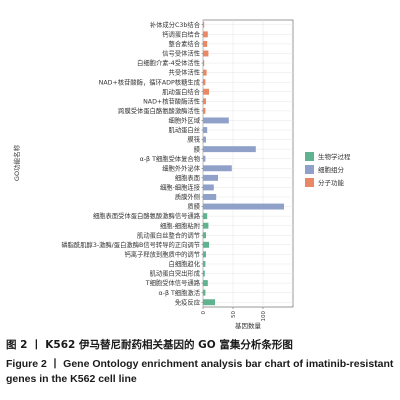  I want to click on category-label: 磷脂酰肌醇3-激酶/蛋白激酶B信号转导的正向调节, so click(130, 244).